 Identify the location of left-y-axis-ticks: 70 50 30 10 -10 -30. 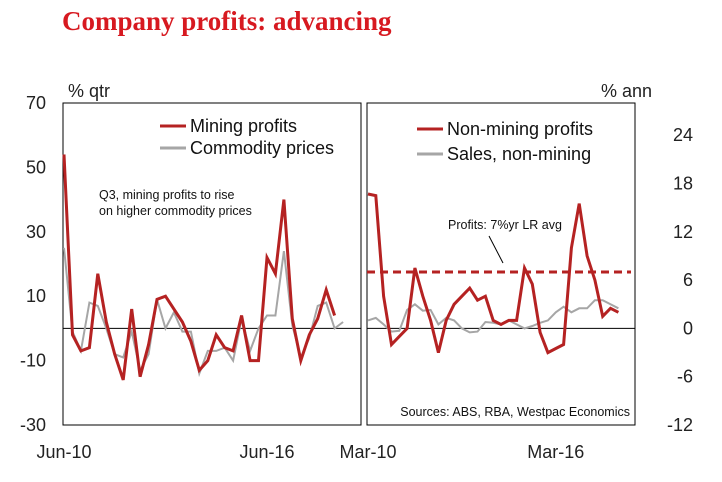
(33, 264).